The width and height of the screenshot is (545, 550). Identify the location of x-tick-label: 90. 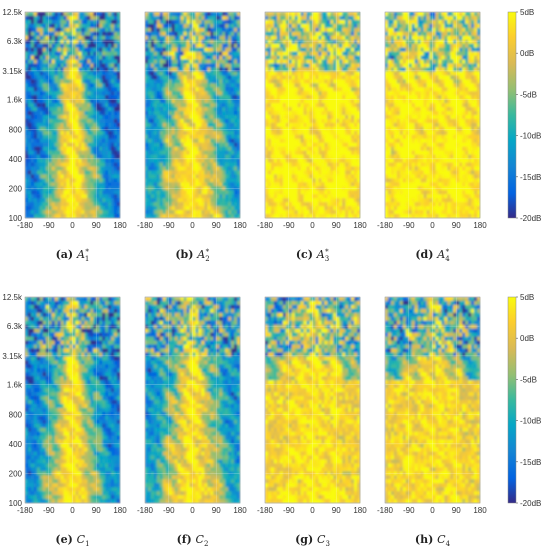
(216, 225).